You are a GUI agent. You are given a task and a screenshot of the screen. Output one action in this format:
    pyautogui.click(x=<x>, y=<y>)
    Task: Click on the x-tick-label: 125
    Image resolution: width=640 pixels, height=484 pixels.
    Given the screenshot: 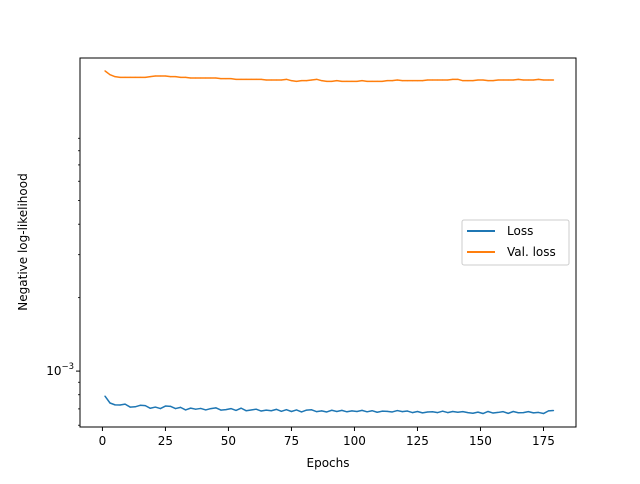 What is the action you would take?
    pyautogui.click(x=417, y=441)
    